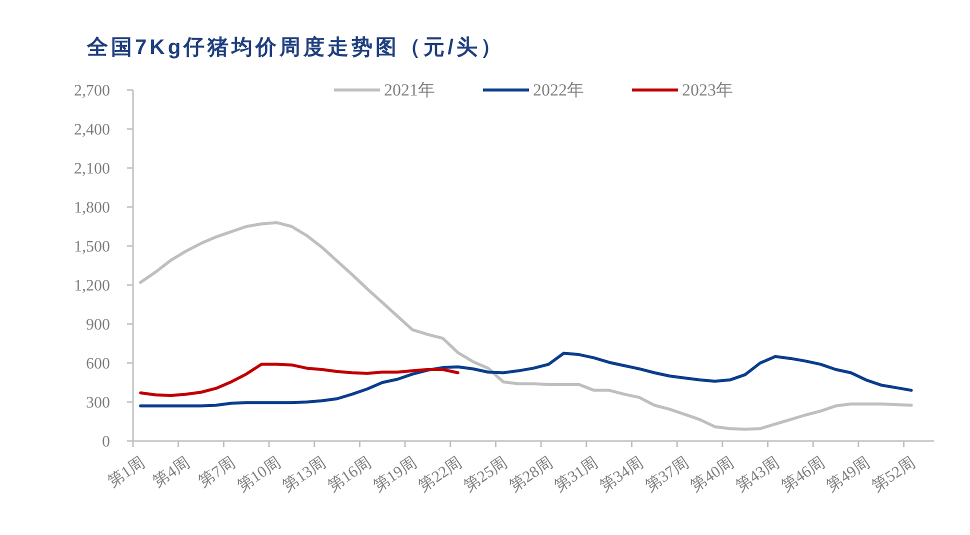 The width and height of the screenshot is (970, 535). I want to click on legend-label: 2023年, so click(707, 90).